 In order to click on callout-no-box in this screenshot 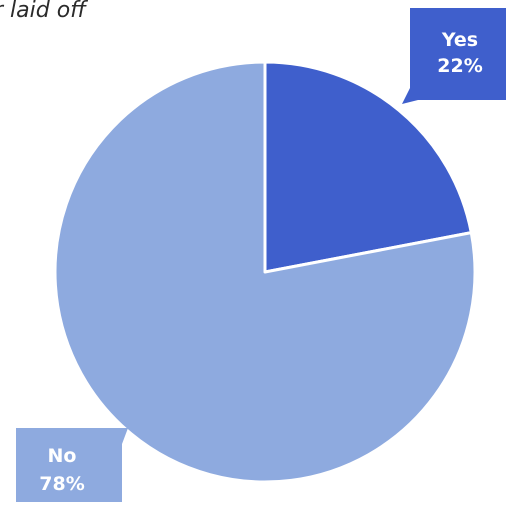, I will do `click(72, 465)`.